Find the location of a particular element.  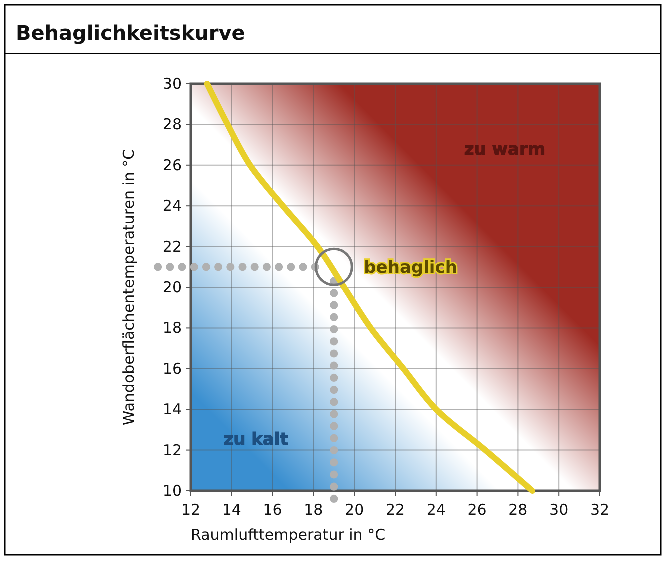

y-tick-label: 10 is located at coordinates (172, 491).